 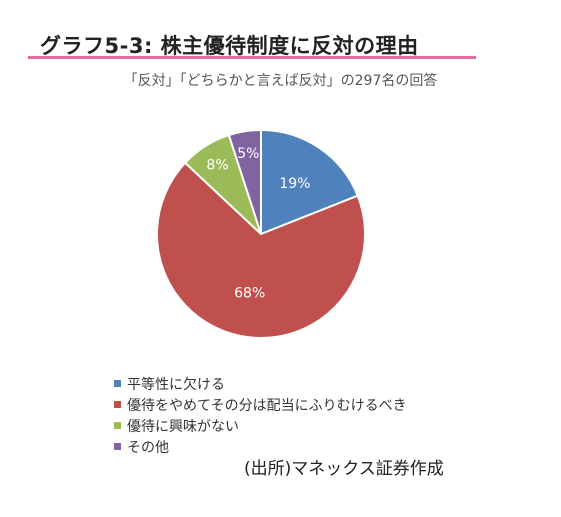 What do you see at coordinates (260, 383) in the screenshot?
I see `legend-item: 平等性に欠ける` at bounding box center [260, 383].